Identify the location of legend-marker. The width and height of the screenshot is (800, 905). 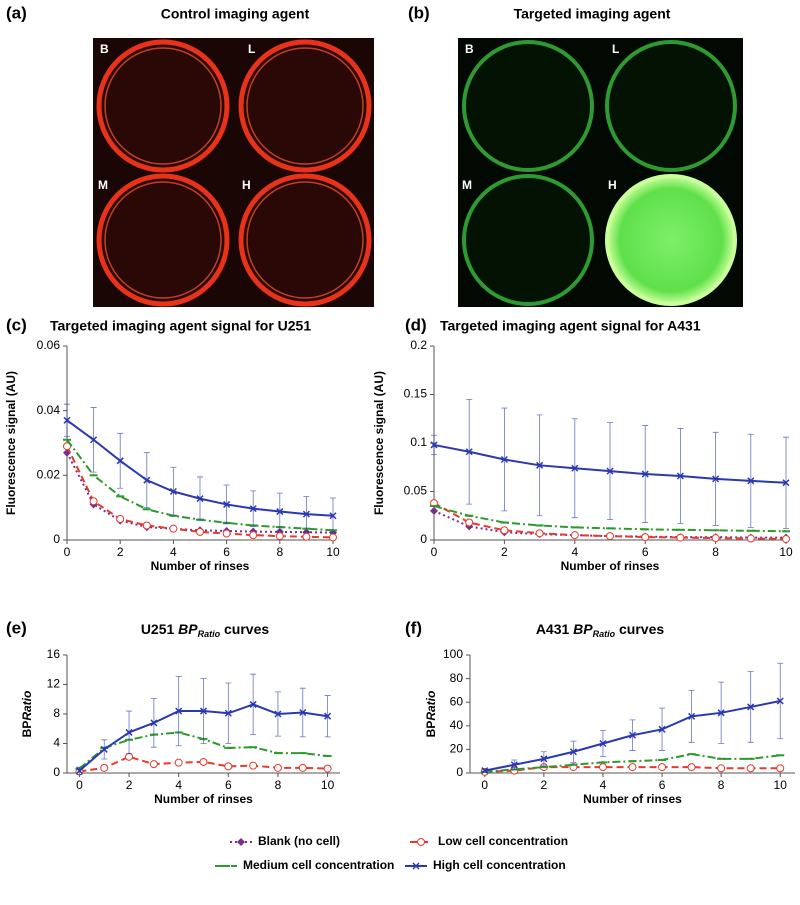
(421, 842).